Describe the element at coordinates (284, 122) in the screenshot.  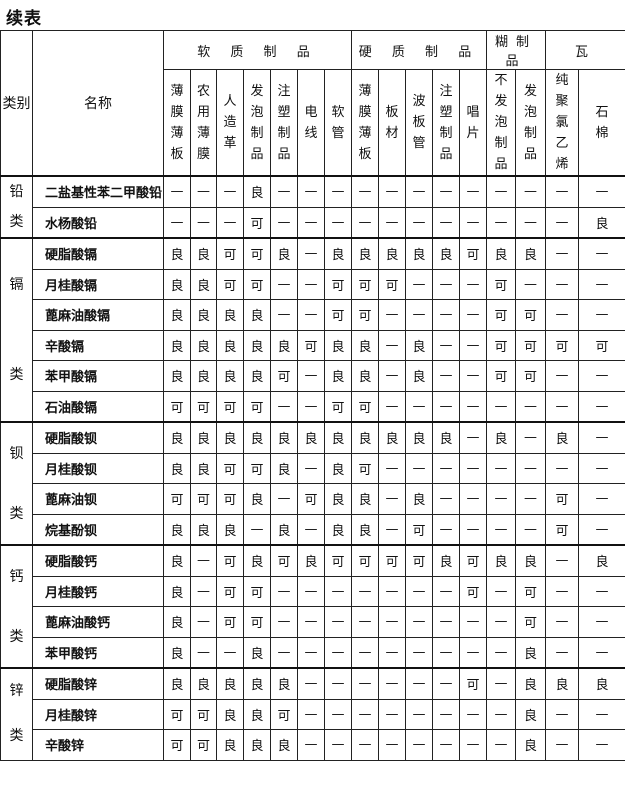
I see `header-column-text: 注塑制品` at that location.